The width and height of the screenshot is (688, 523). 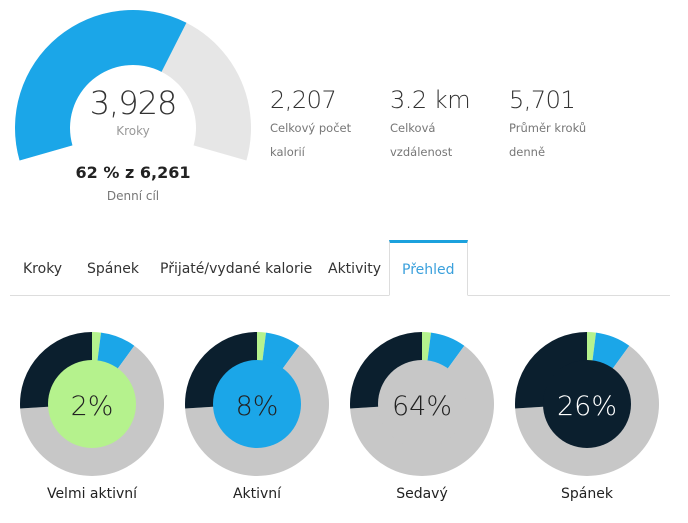 What do you see at coordinates (355, 269) in the screenshot?
I see `tab-activities: Aktivity` at bounding box center [355, 269].